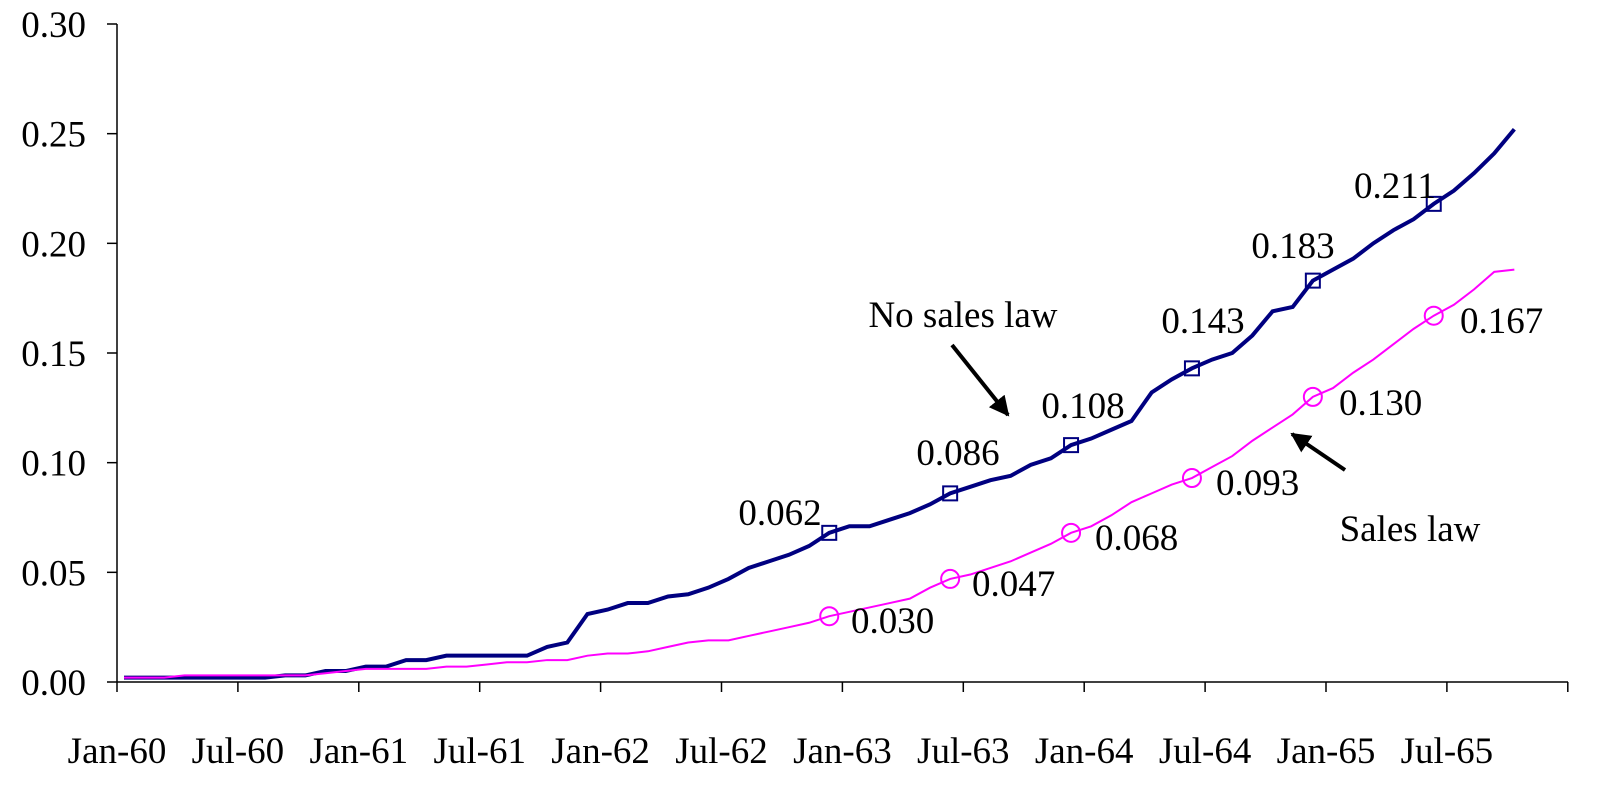 Image resolution: width=1618 pixels, height=798 pixels. What do you see at coordinates (53, 25) in the screenshot?
I see `y-tick-label: 0.30` at bounding box center [53, 25].